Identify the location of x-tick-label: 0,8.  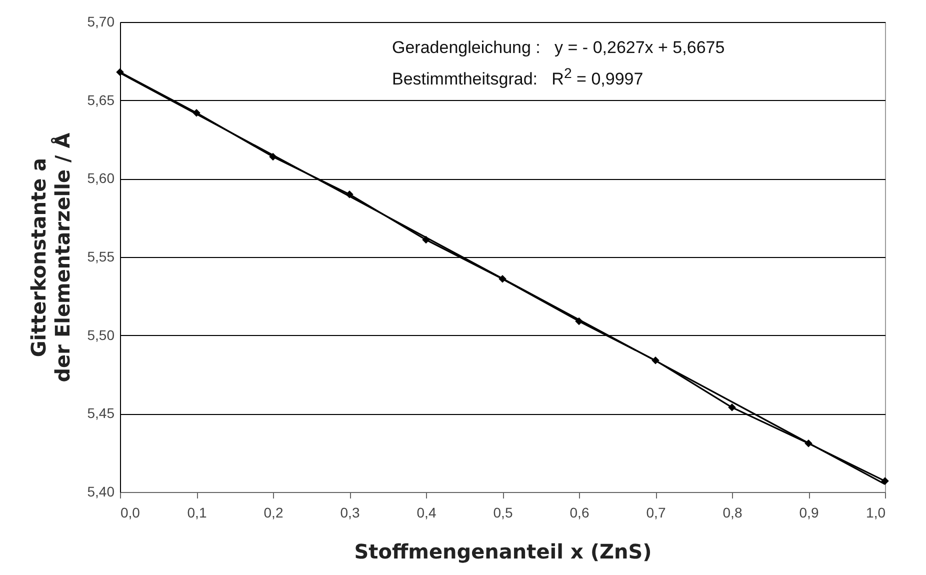
(732, 512).